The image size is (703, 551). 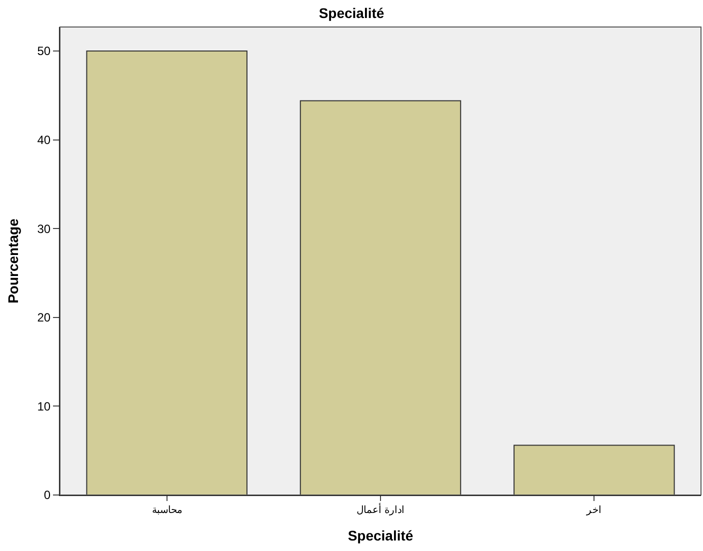 What do you see at coordinates (44, 139) in the screenshot?
I see `y-tick-label: 40` at bounding box center [44, 139].